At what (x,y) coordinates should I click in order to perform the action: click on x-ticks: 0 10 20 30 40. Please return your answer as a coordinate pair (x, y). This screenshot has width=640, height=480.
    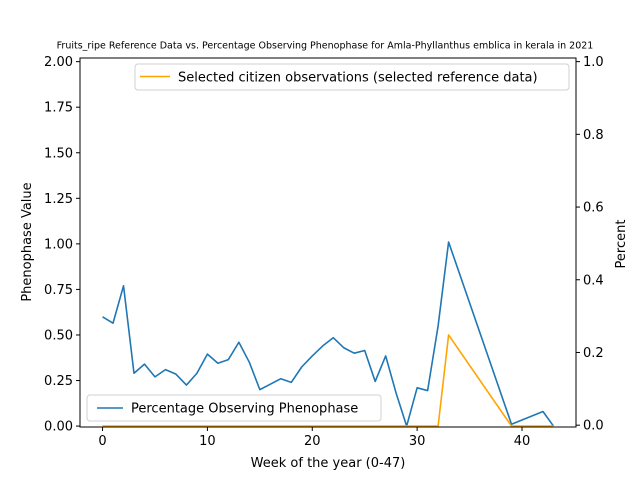
    Looking at the image, I should click on (314, 438).